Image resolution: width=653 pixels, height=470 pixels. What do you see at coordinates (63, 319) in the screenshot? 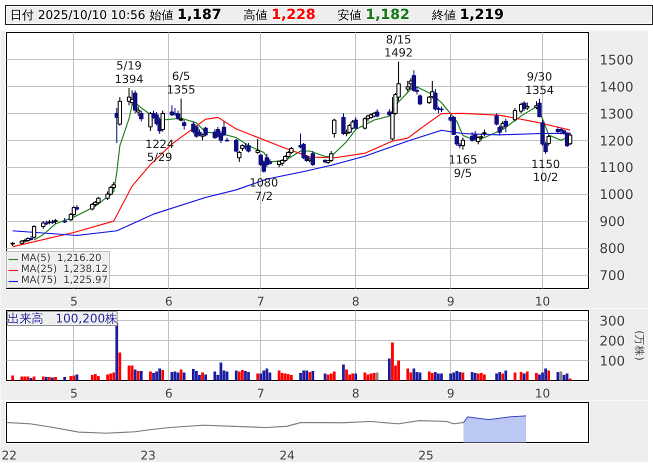
I see `chart-title: 出来高 100,200株` at bounding box center [63, 319].